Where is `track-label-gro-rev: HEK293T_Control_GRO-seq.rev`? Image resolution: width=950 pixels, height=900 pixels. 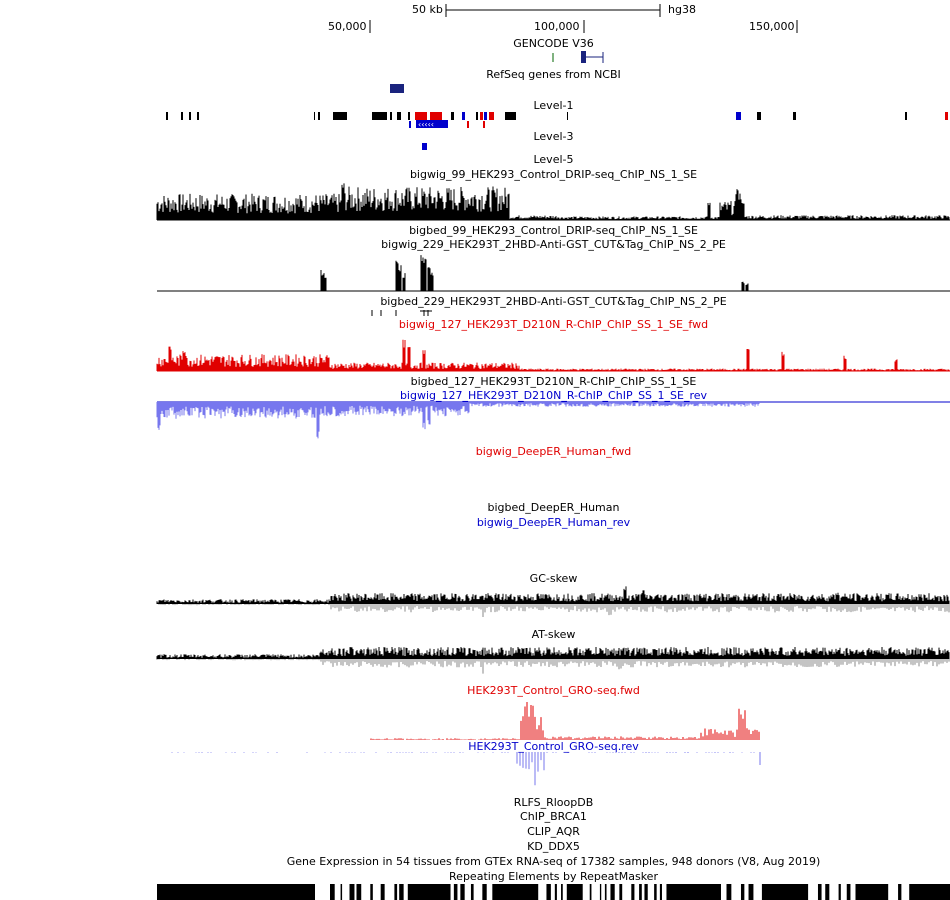 track-label-gro-rev: HEK293T_Control_GRO-seq.rev is located at coordinates (553, 746).